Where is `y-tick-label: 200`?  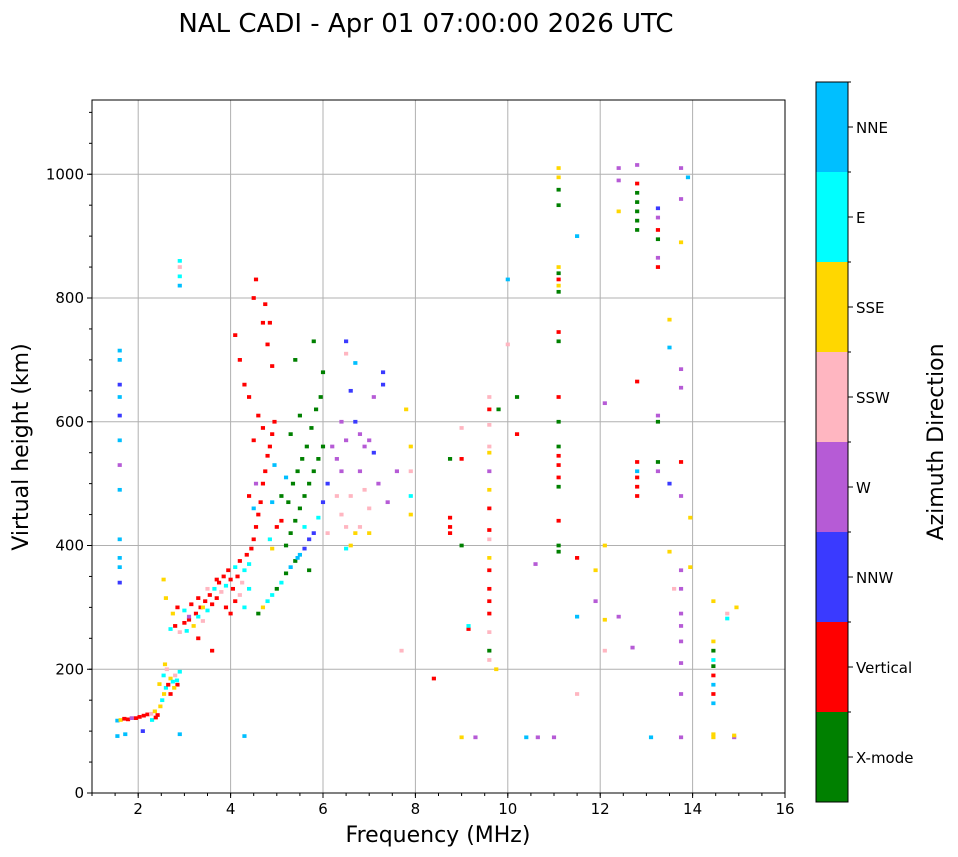 y-tick-label: 200 is located at coordinates (69, 669).